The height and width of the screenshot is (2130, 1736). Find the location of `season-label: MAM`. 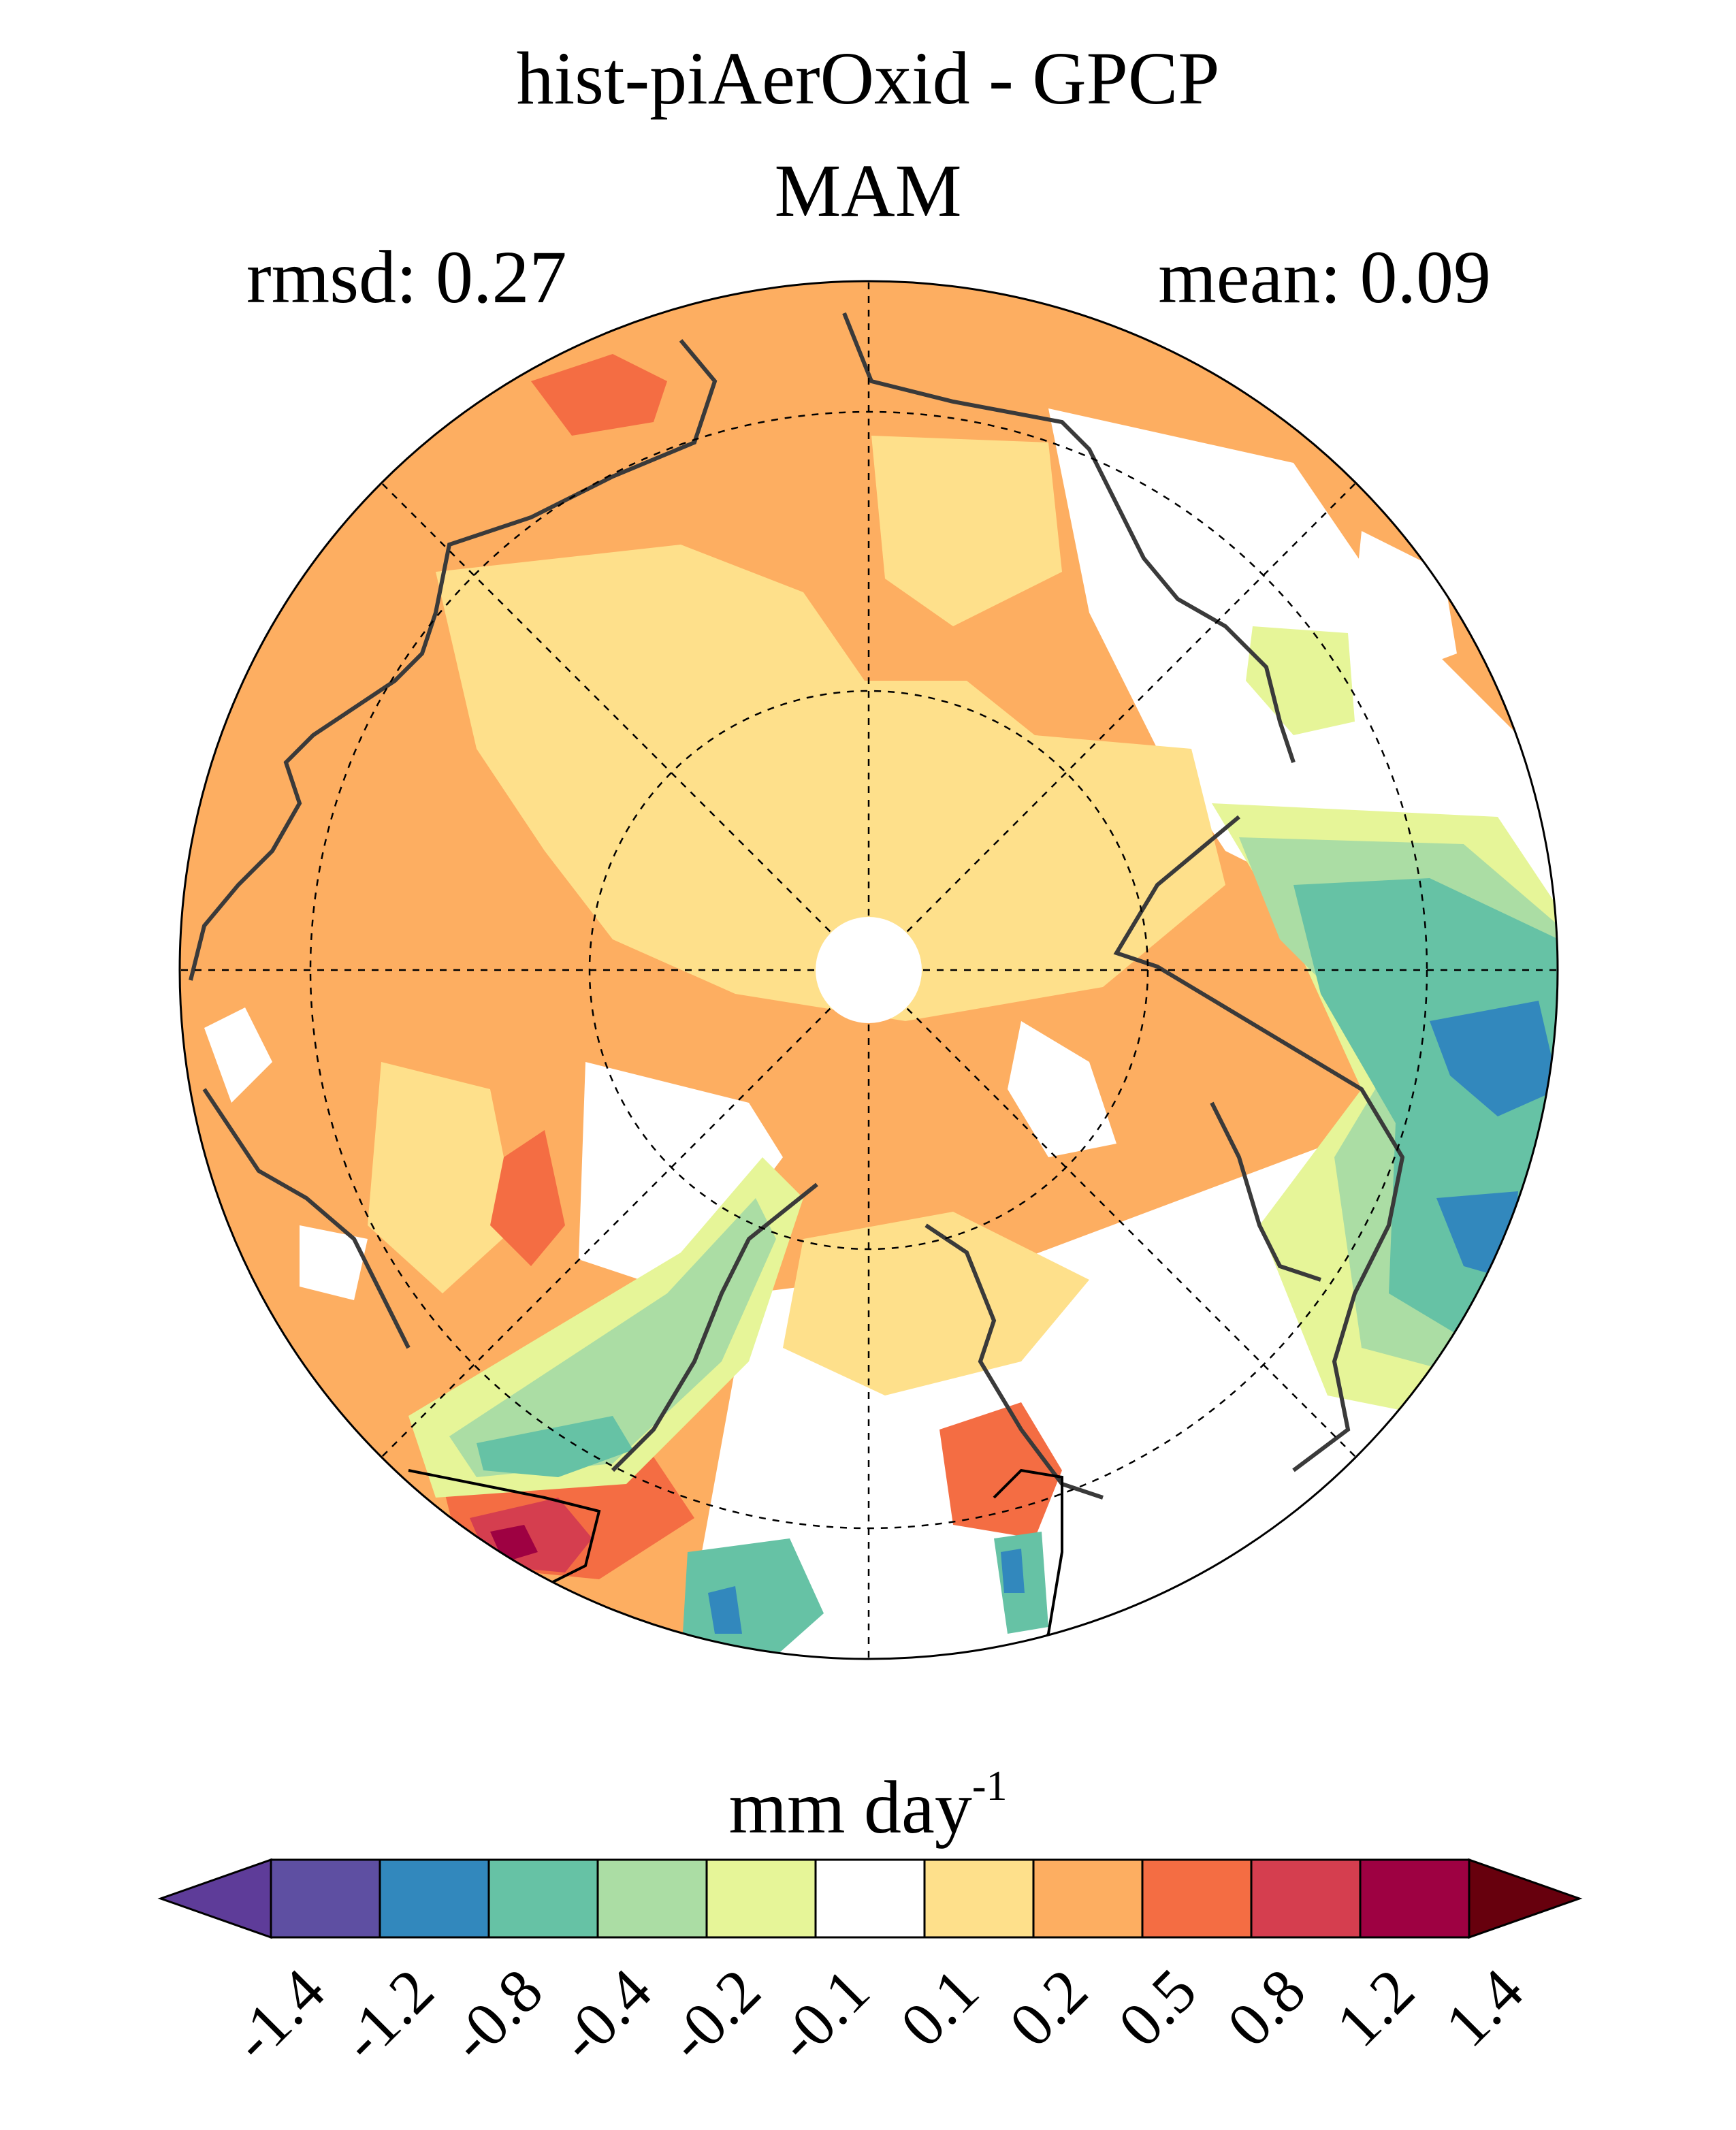

season-label: MAM is located at coordinates (868, 190).